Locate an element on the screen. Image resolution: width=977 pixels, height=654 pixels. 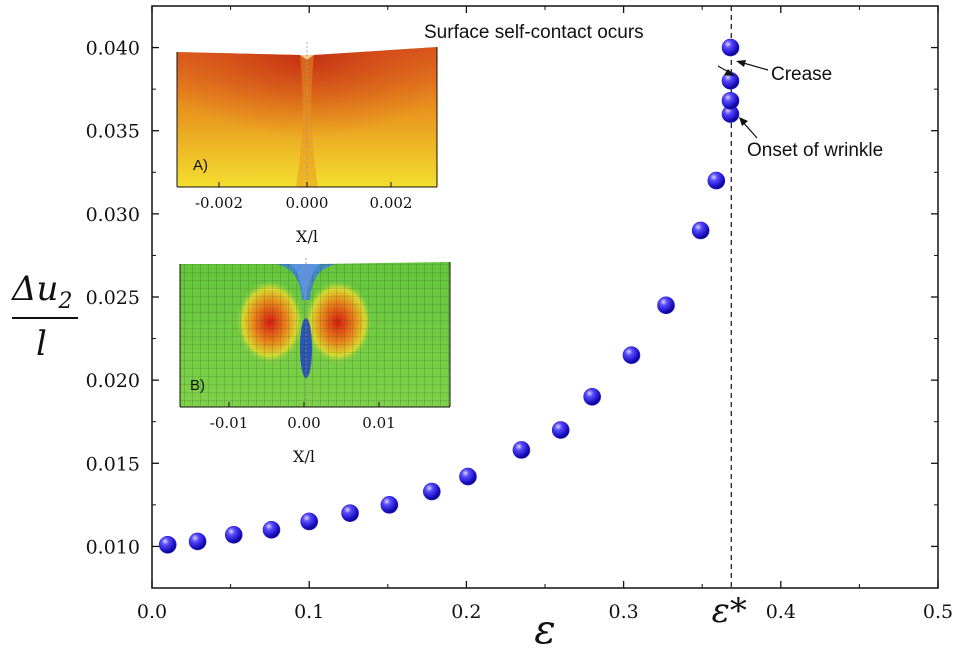
y-tick-label: 0.040 is located at coordinates (113, 49).